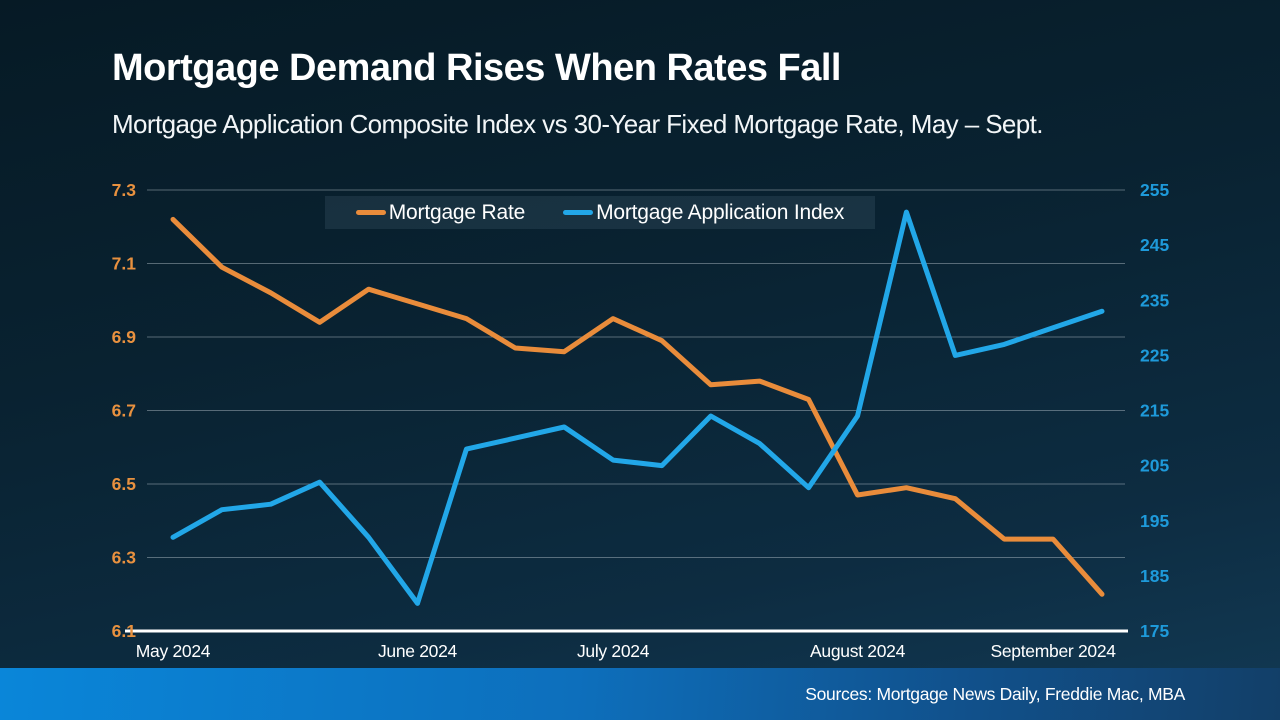  Describe the element at coordinates (124, 411) in the screenshot. I see `left-axis-tick-label: 6.7` at that location.